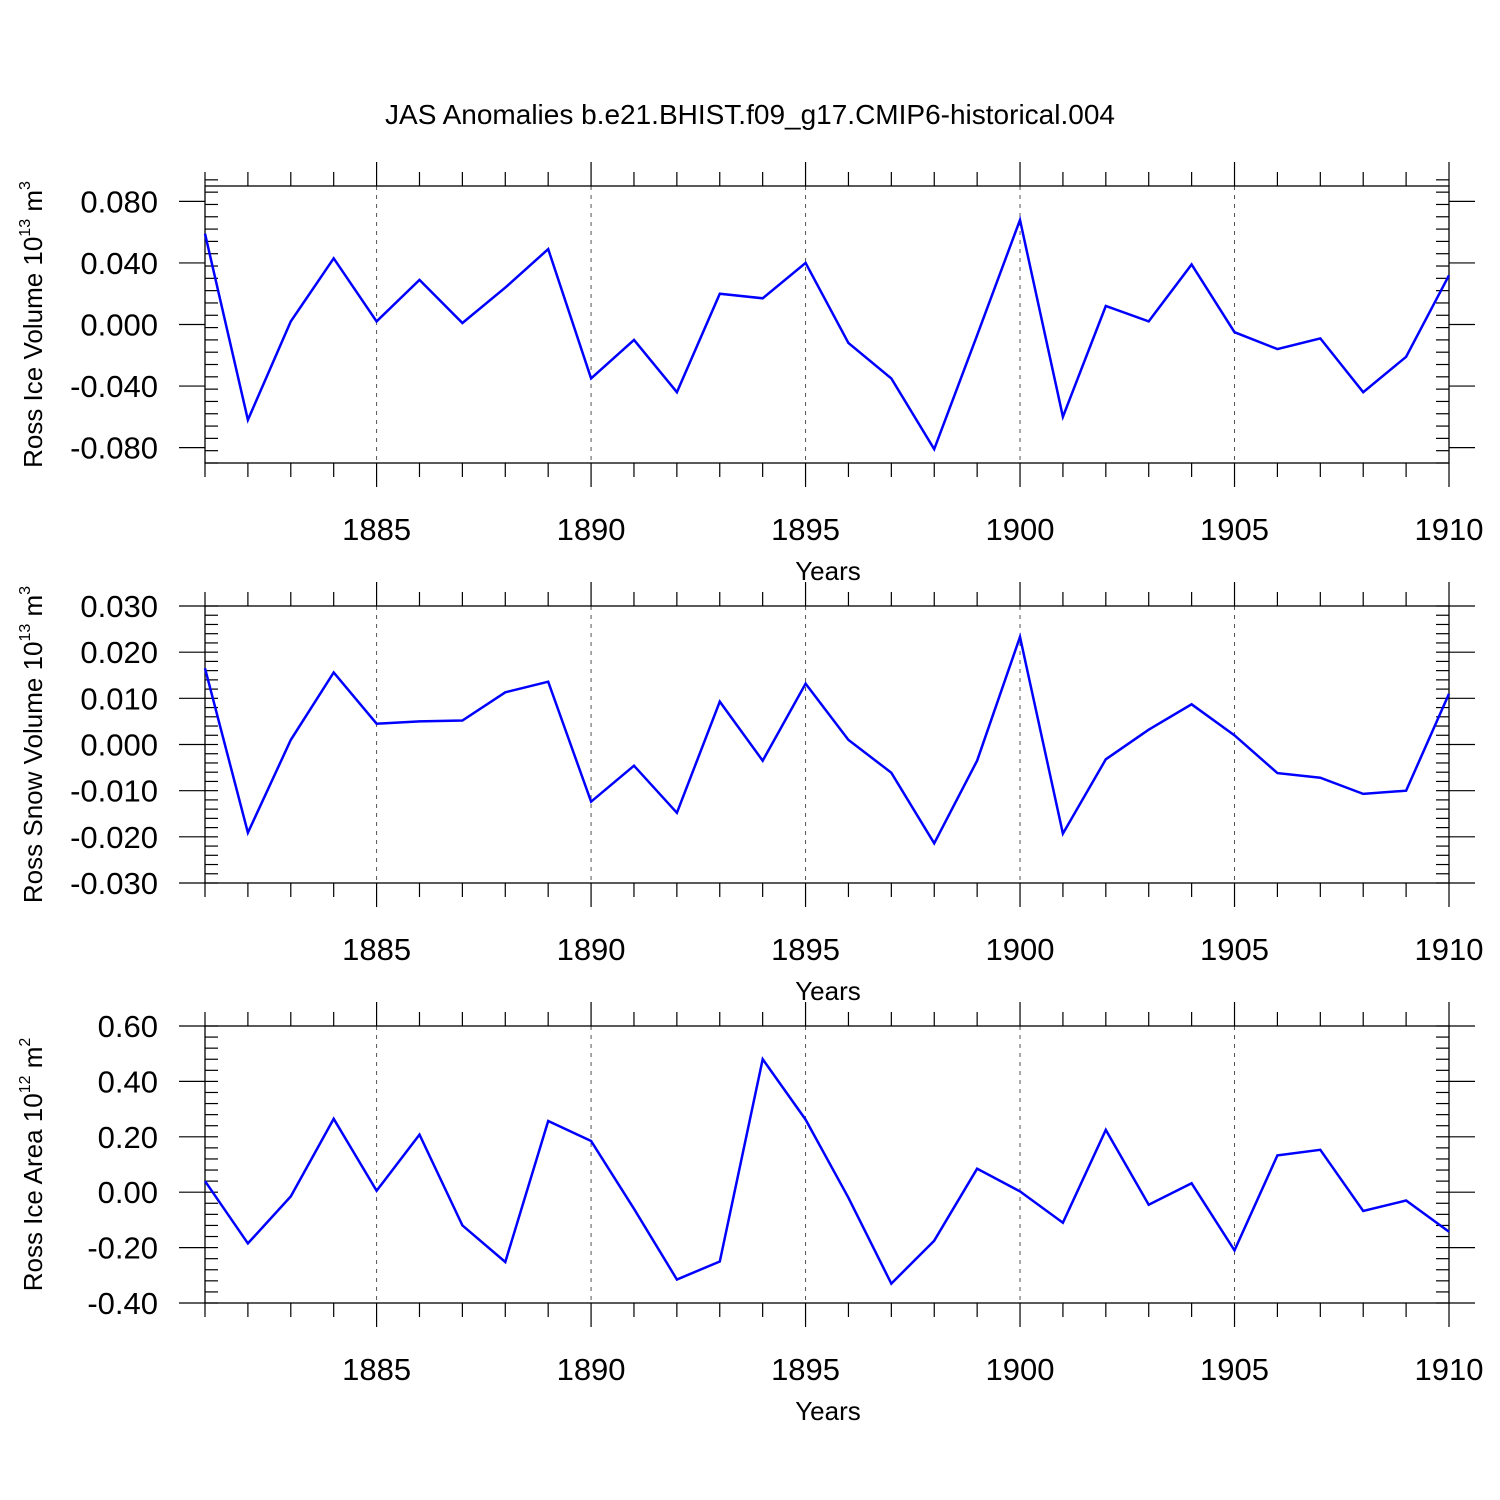 Image resolution: width=1500 pixels, height=1500 pixels. Describe the element at coordinates (25, 1084) in the screenshot. I see `y-axis-title-exponent: 12` at that location.